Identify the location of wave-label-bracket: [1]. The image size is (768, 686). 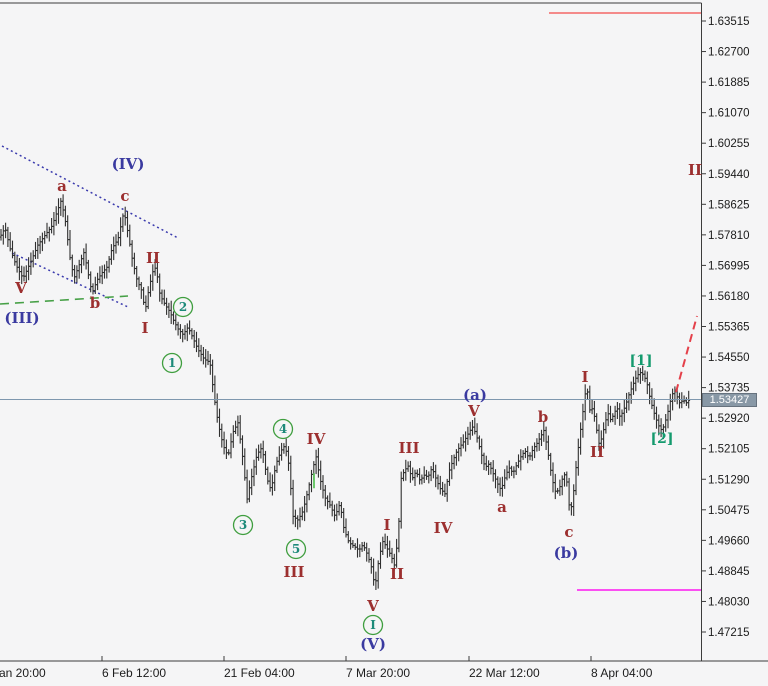
(641, 361).